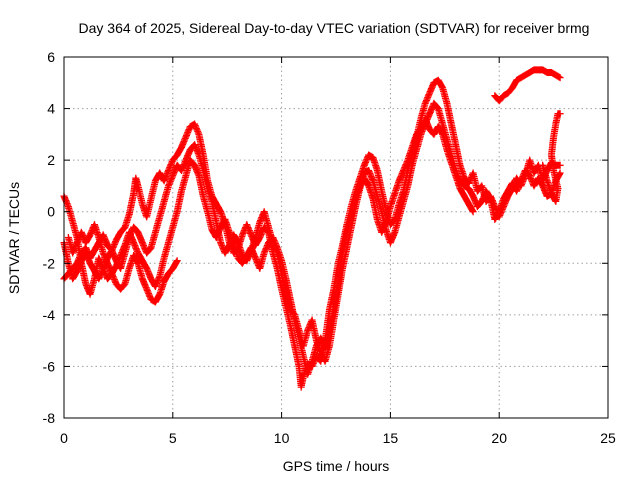  I want to click on x-tick-label: 10, so click(282, 438).